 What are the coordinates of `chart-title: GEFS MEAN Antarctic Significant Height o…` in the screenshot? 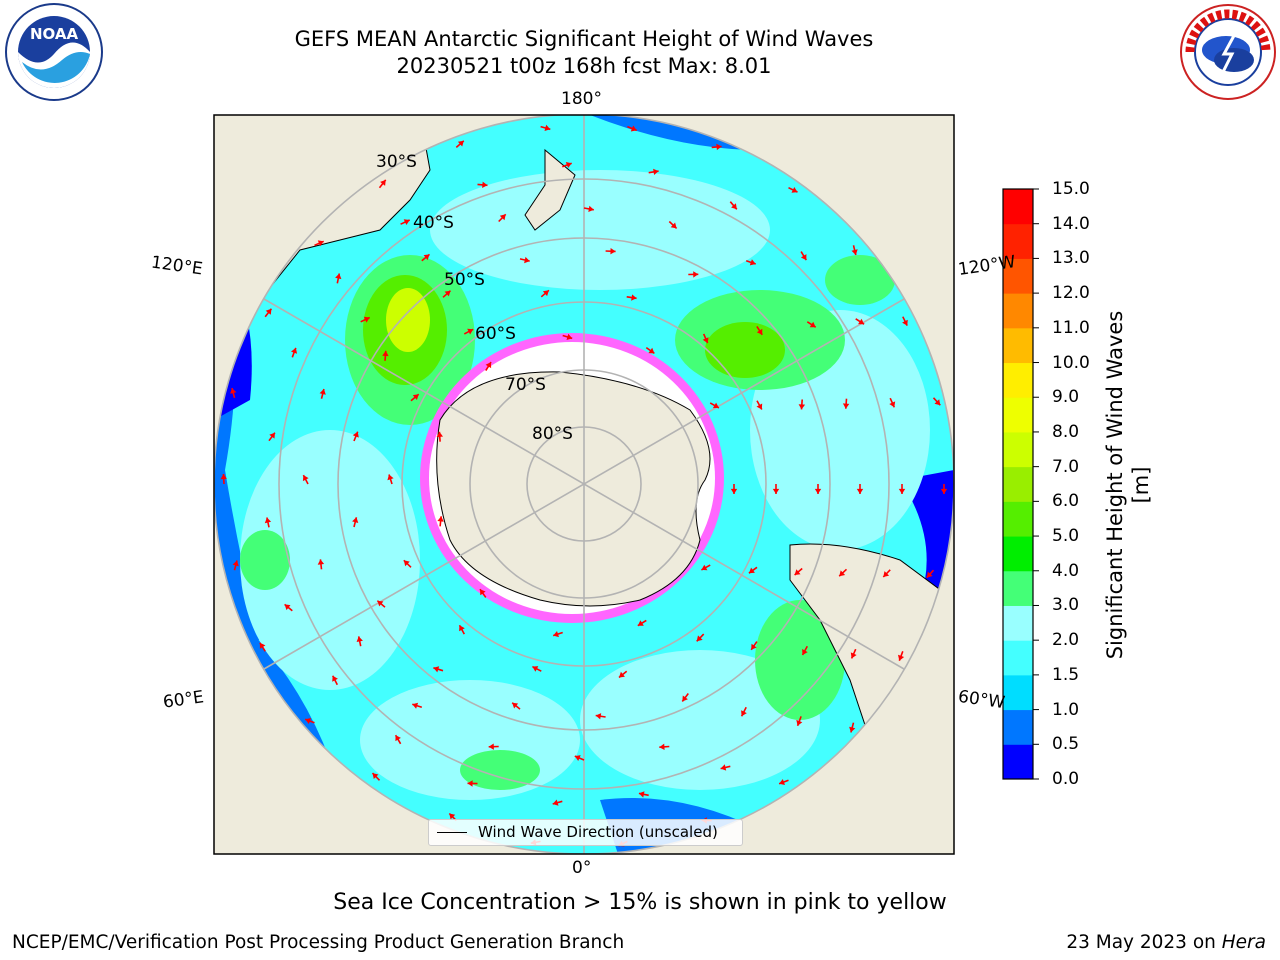 It's located at (584, 39).